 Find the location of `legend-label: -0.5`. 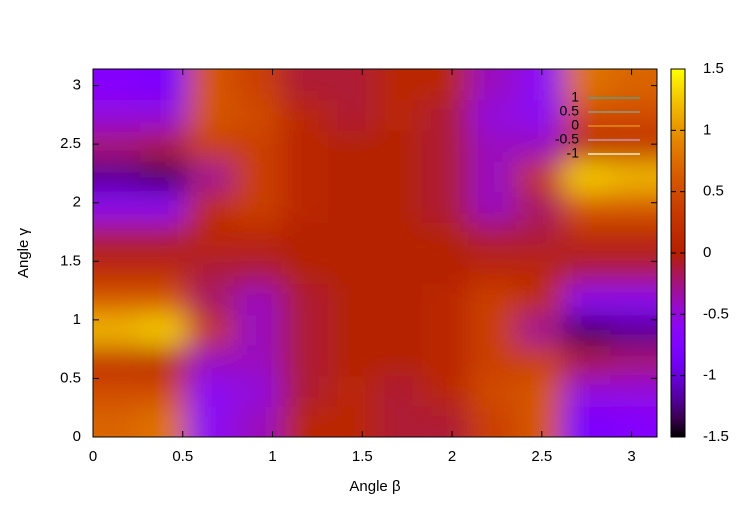

legend-label: -0.5 is located at coordinates (567, 139).